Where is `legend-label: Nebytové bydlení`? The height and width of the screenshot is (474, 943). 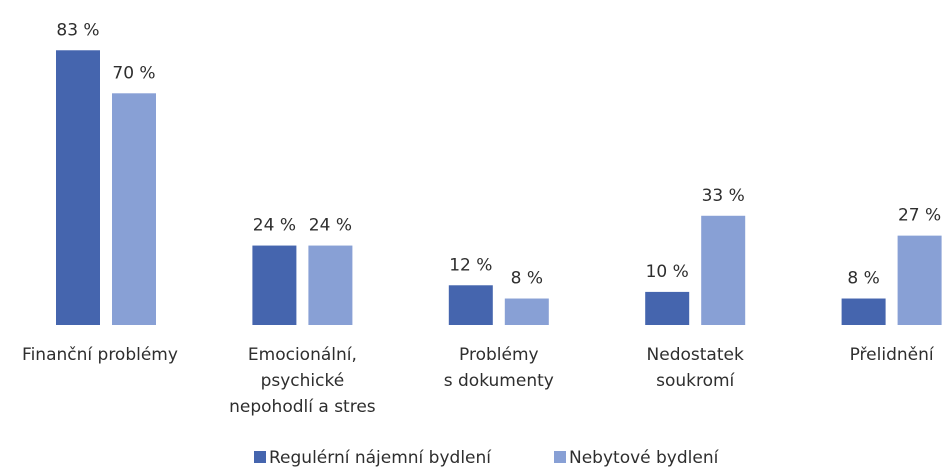
legend-label: Nebytové bydlení is located at coordinates (644, 458).